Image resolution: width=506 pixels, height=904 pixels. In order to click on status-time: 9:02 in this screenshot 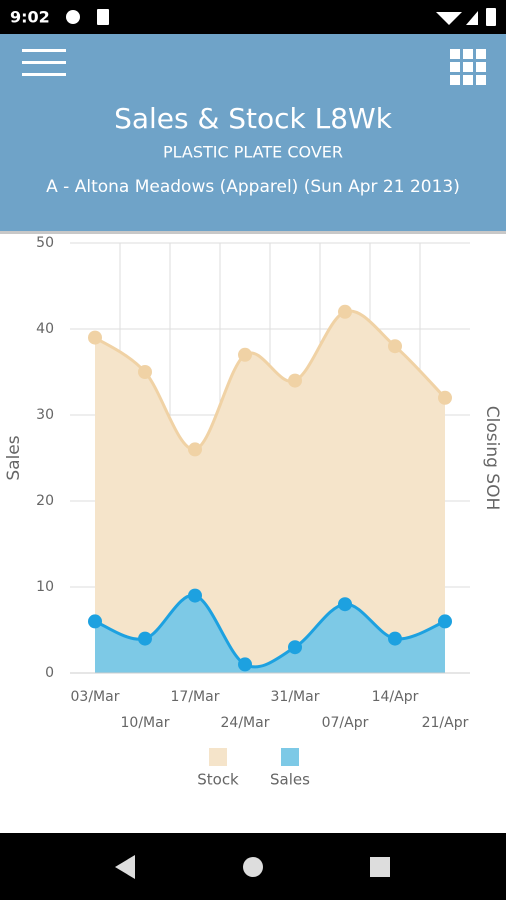, I will do `click(30, 17)`.